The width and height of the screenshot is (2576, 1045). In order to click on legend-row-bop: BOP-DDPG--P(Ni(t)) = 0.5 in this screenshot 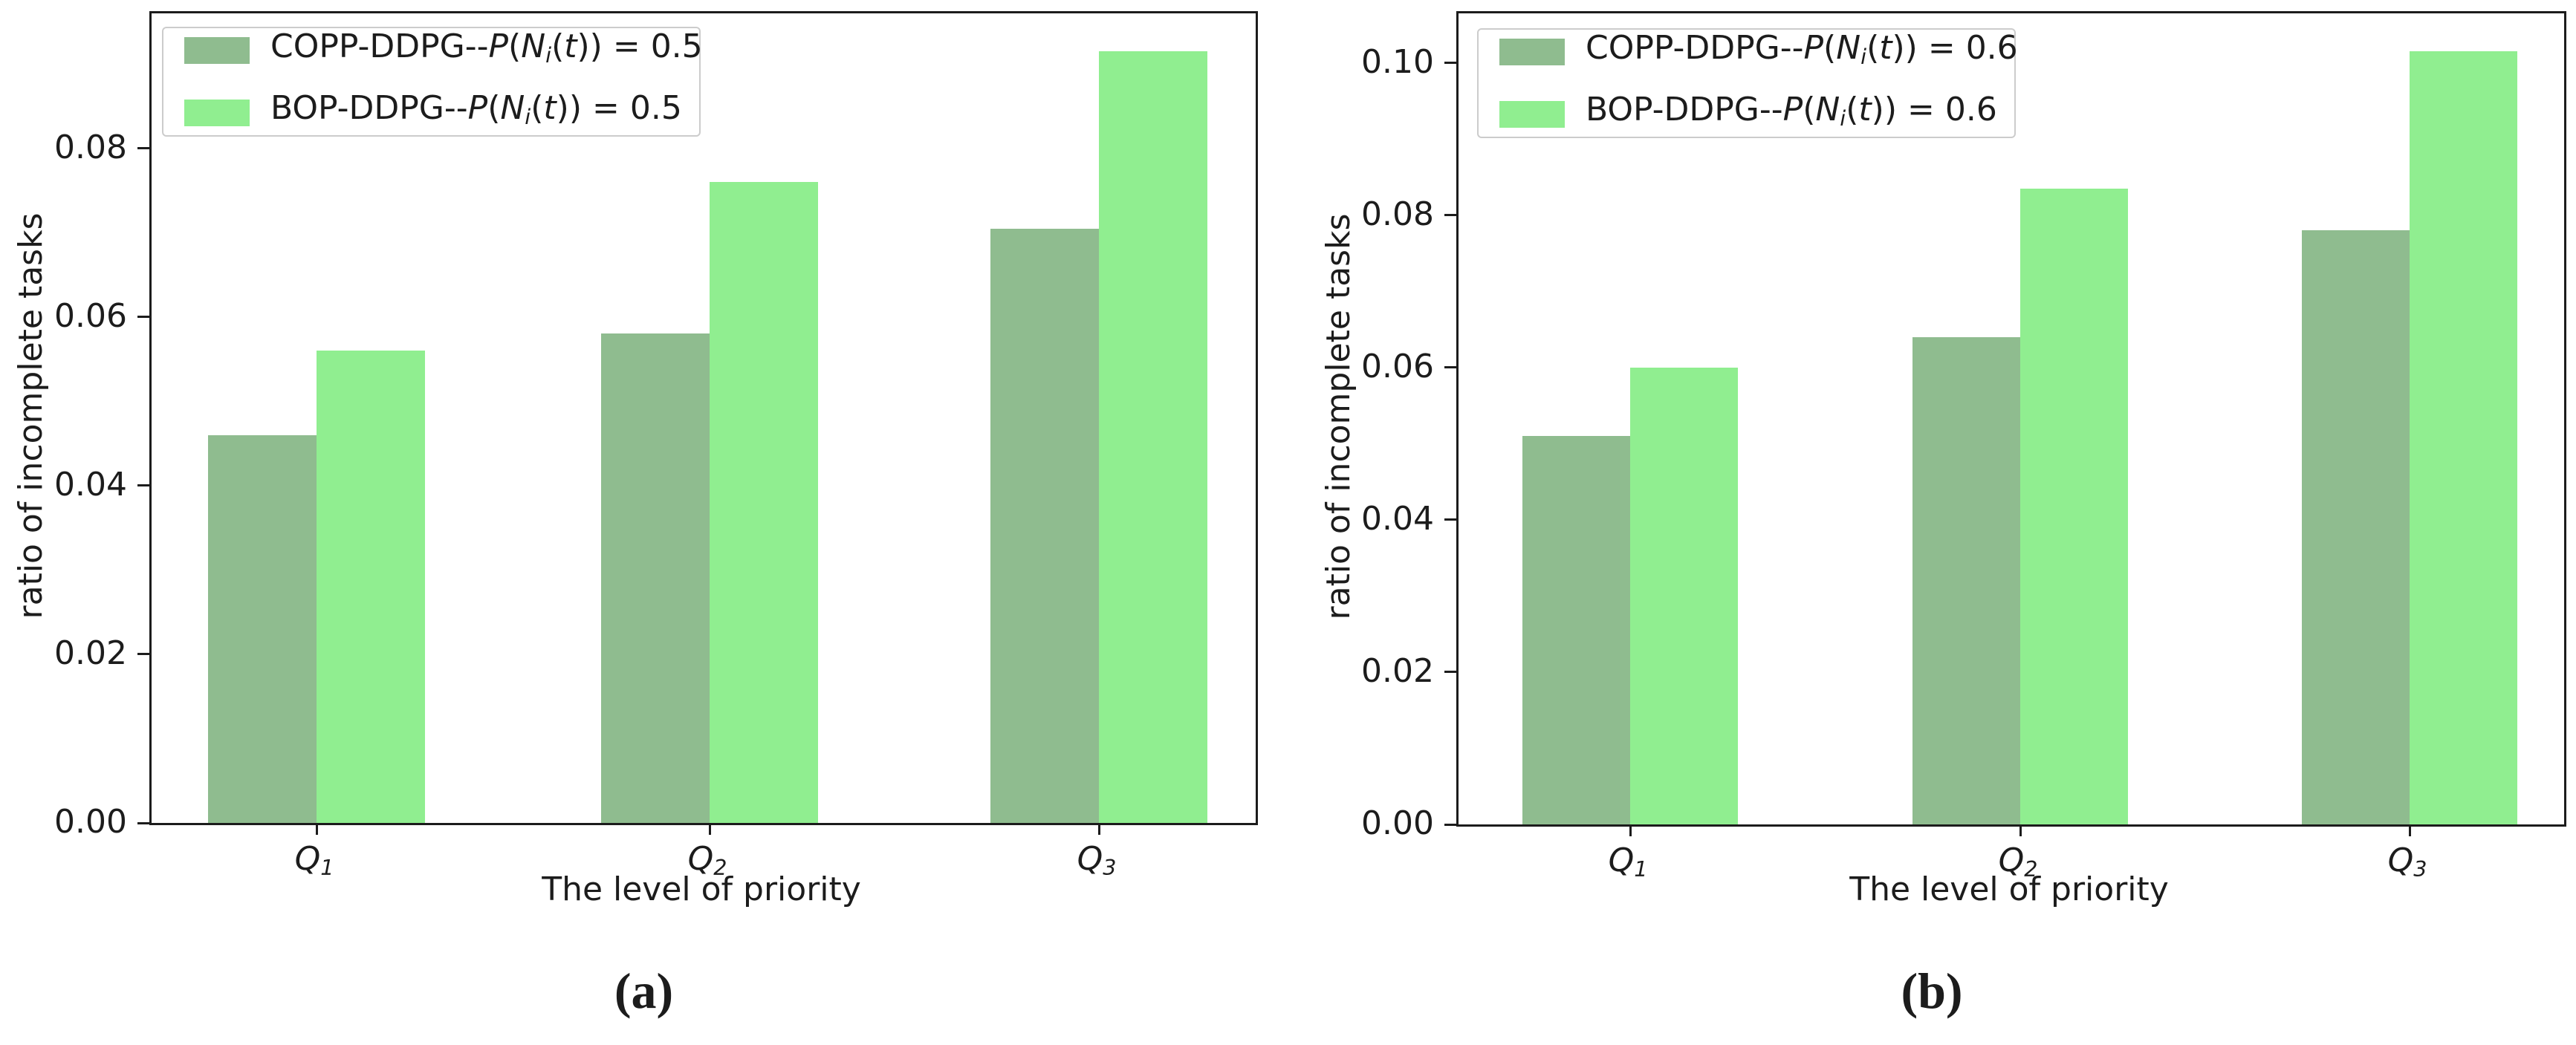, I will do `click(433, 112)`.